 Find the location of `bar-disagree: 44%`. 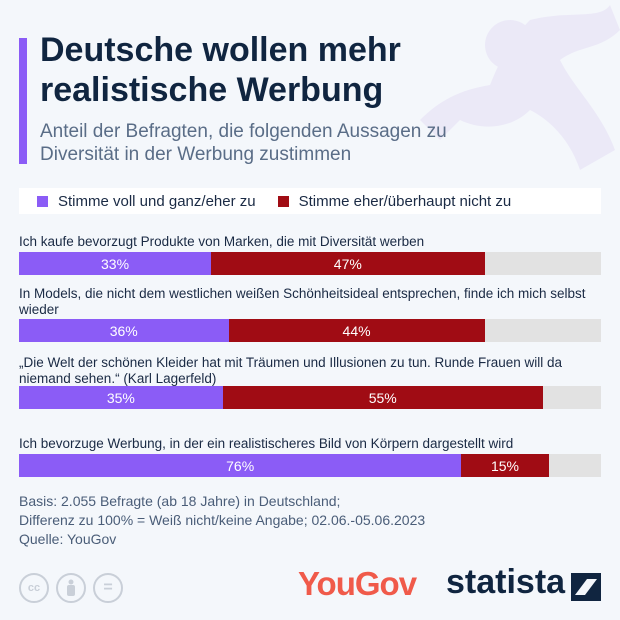

bar-disagree: 44% is located at coordinates (356, 330).